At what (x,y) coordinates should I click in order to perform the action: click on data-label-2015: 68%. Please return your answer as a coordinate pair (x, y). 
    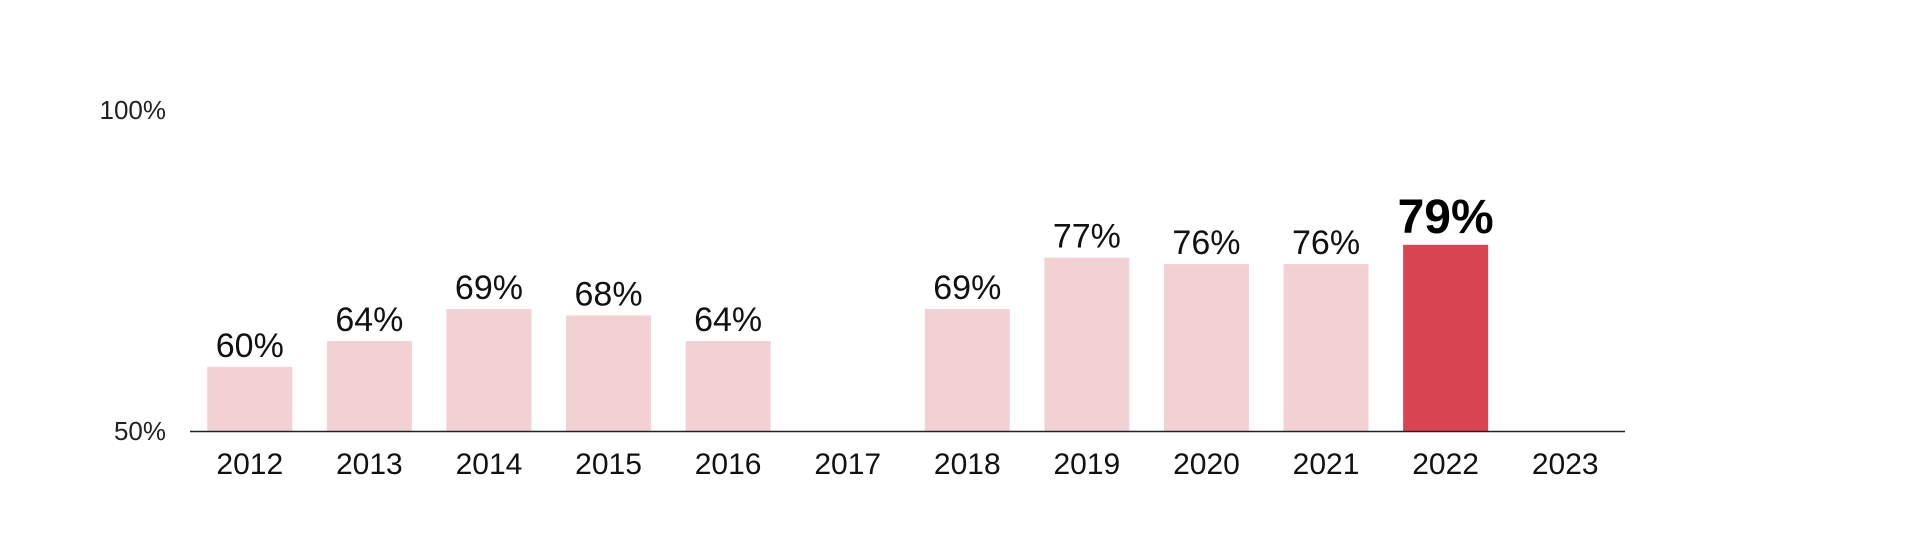
    Looking at the image, I should click on (609, 294).